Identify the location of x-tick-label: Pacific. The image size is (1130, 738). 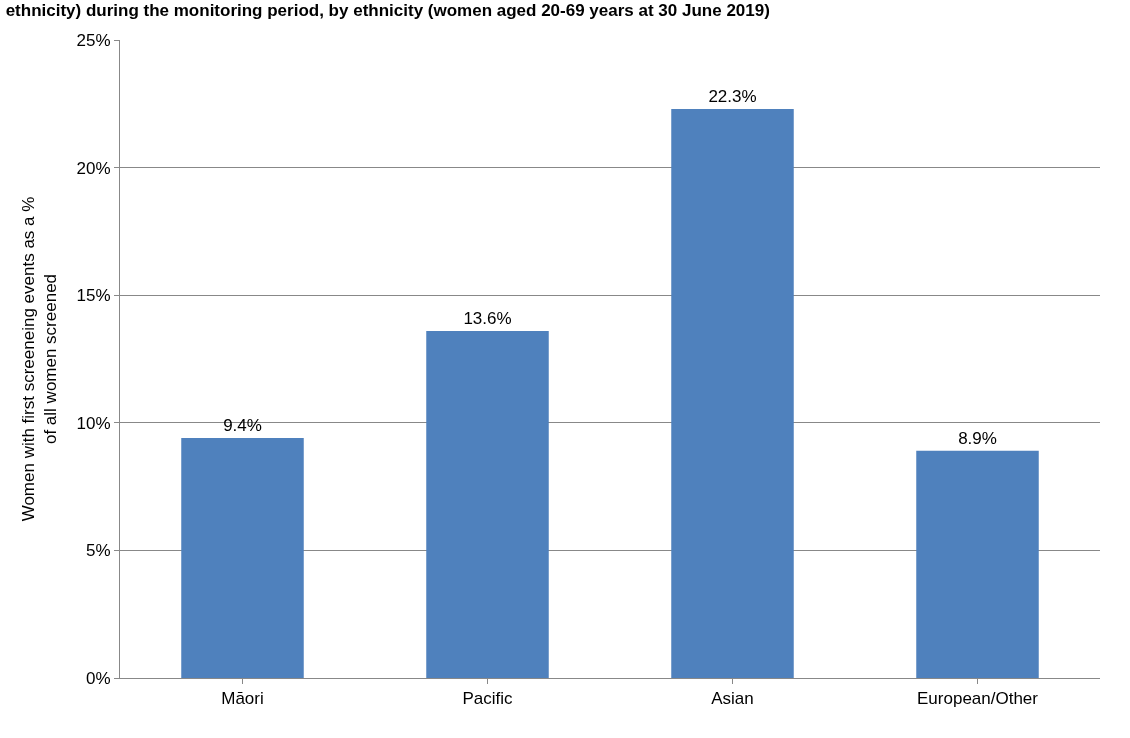
(488, 699).